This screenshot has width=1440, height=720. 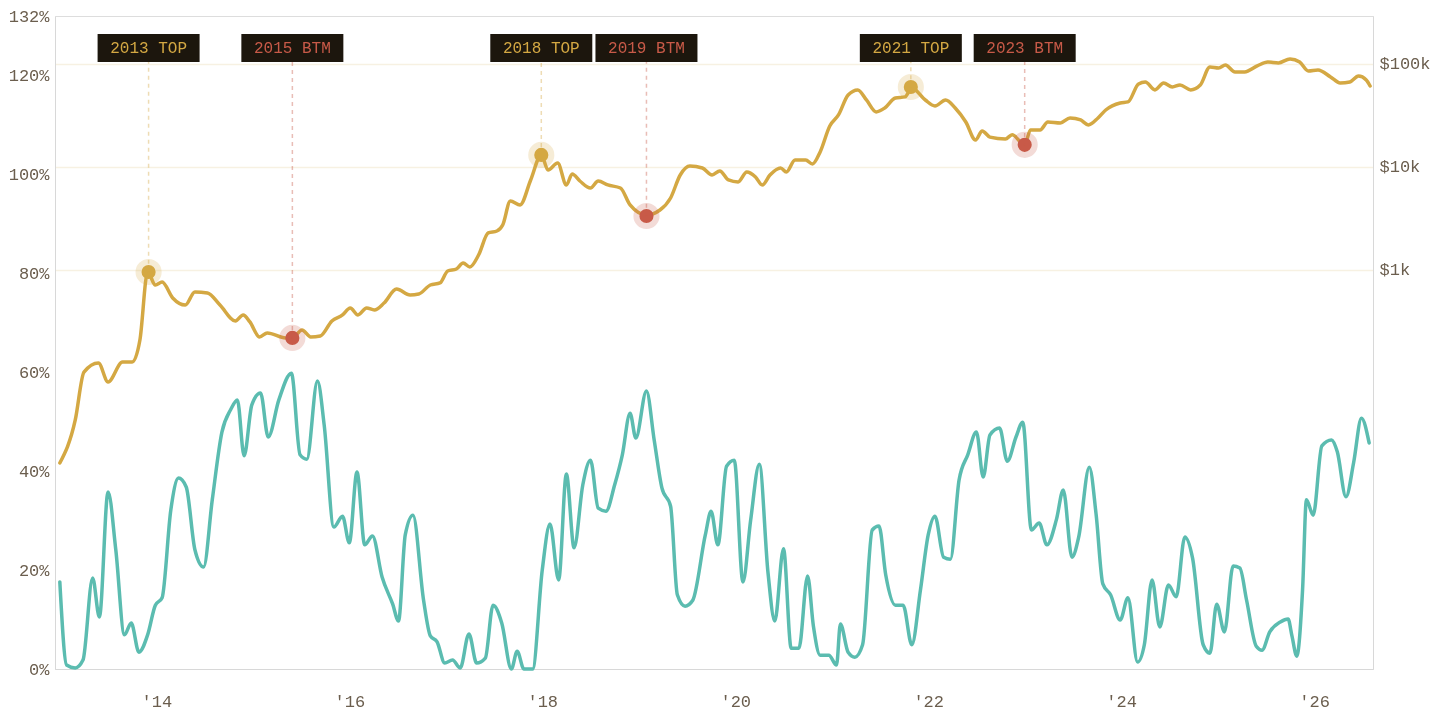 What do you see at coordinates (928, 702) in the screenshot?
I see `x-tick-label: '22` at bounding box center [928, 702].